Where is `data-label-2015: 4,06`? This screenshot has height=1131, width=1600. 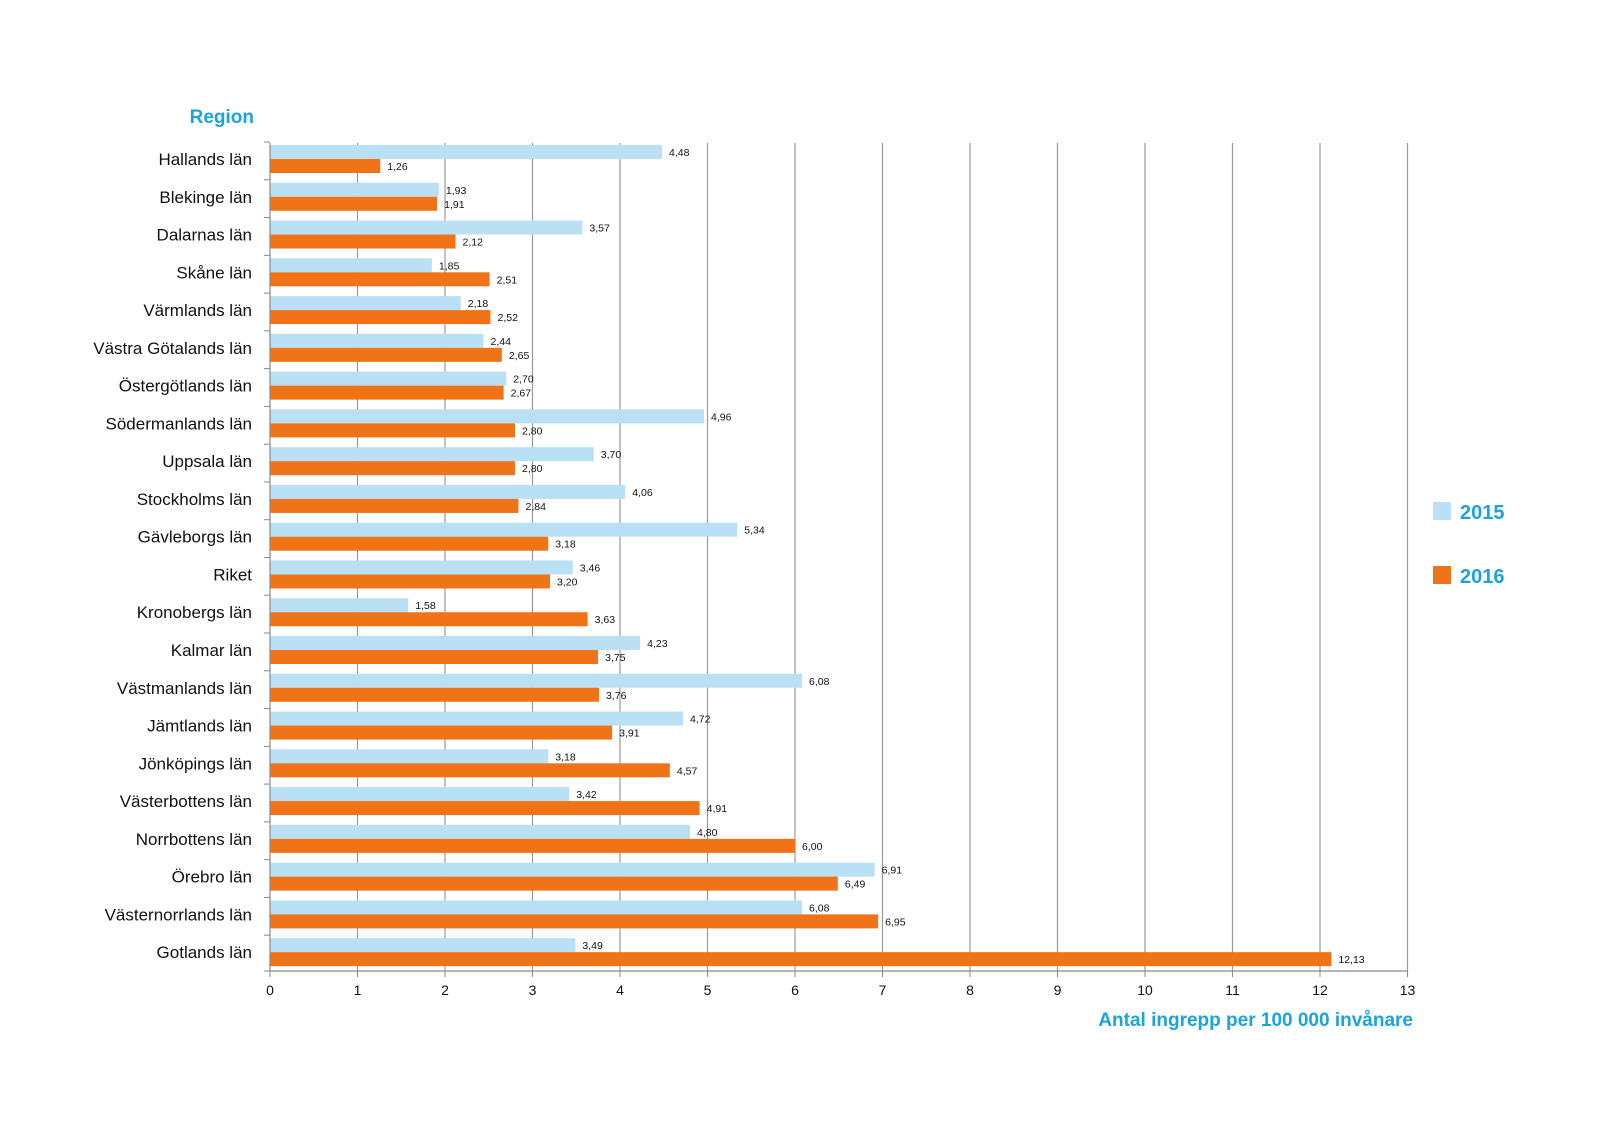 data-label-2015: 4,06 is located at coordinates (642, 493).